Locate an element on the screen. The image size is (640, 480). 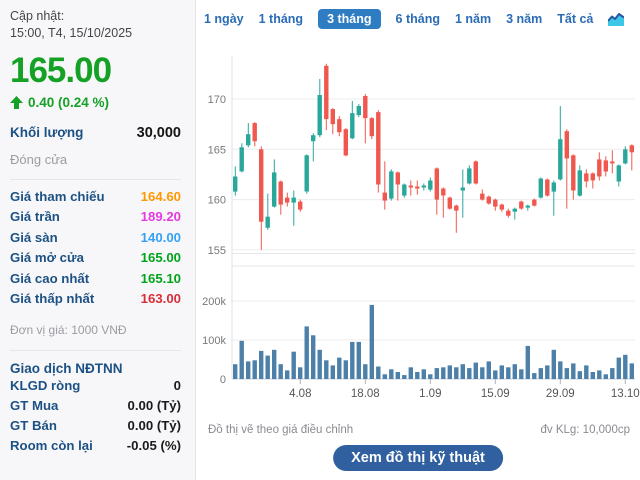
foreign-row: Room còn lại -0.05 (%) is located at coordinates (95, 446).